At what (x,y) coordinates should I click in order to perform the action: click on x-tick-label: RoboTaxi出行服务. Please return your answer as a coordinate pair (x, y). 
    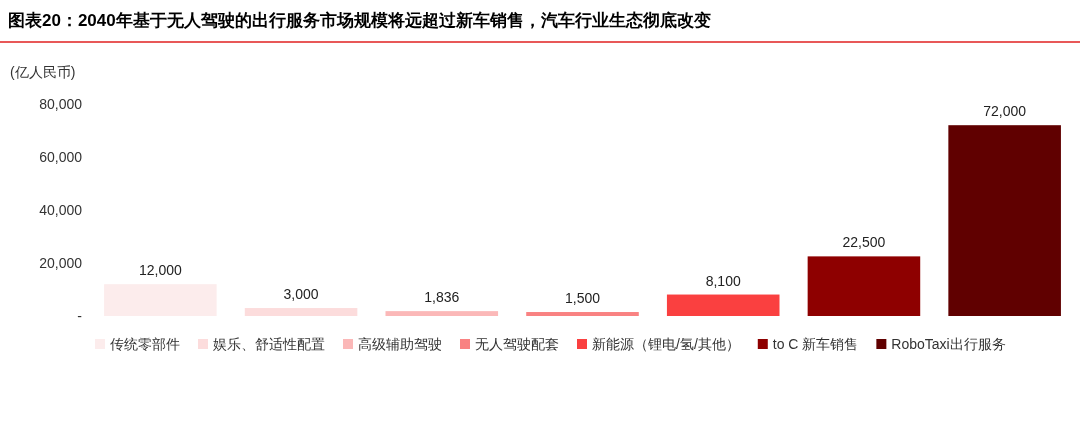
    Looking at the image, I should click on (948, 344).